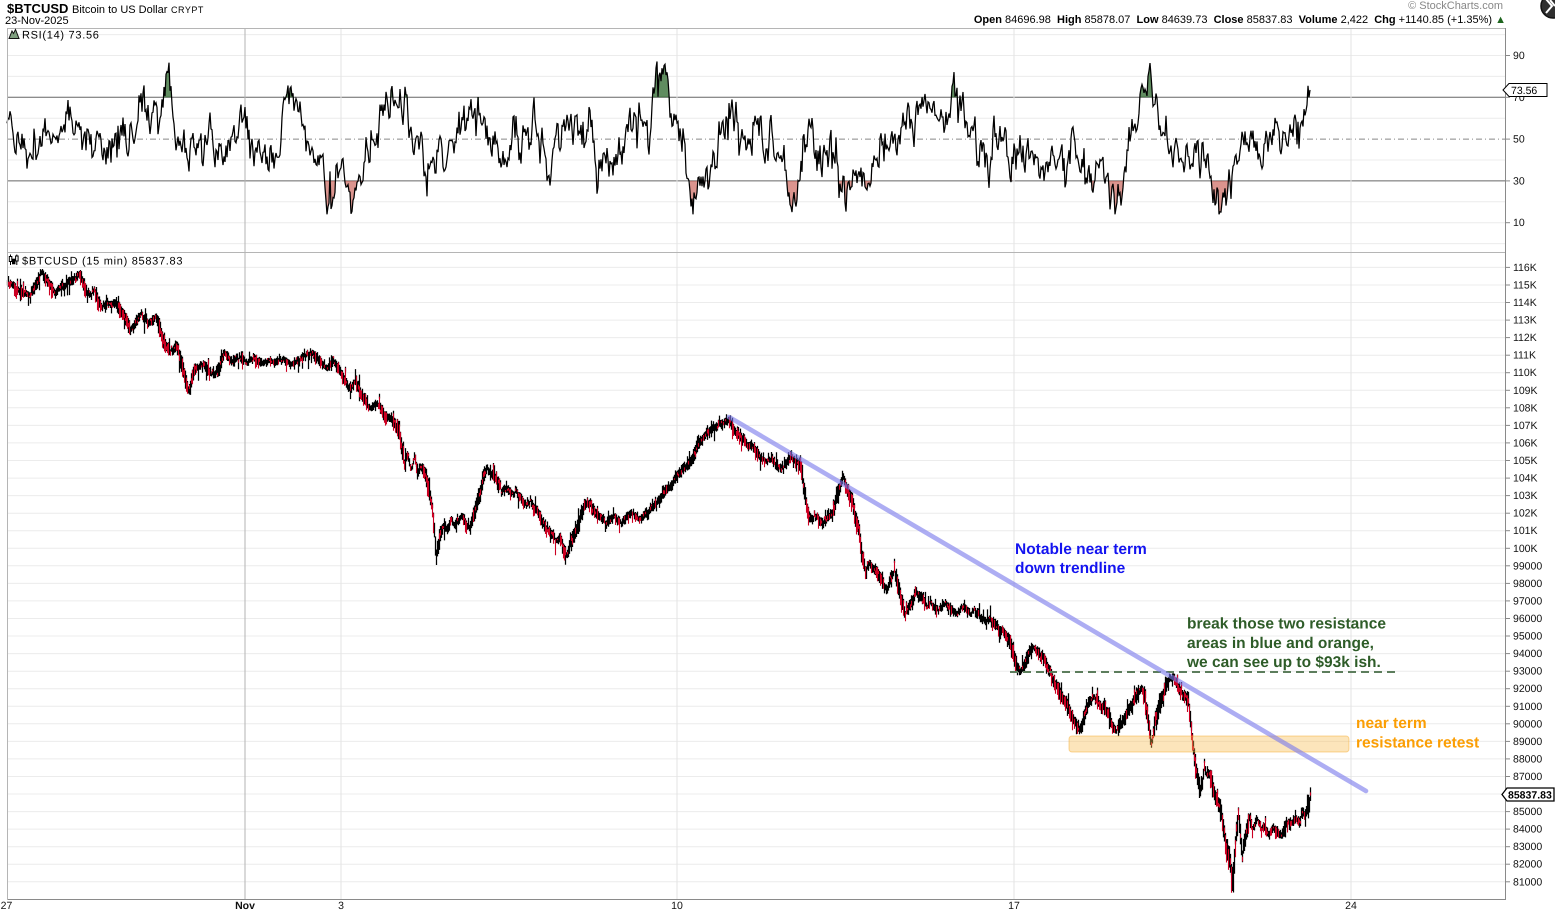  Describe the element at coordinates (1527, 584) in the screenshot. I see `svg-text: 98000` at that location.